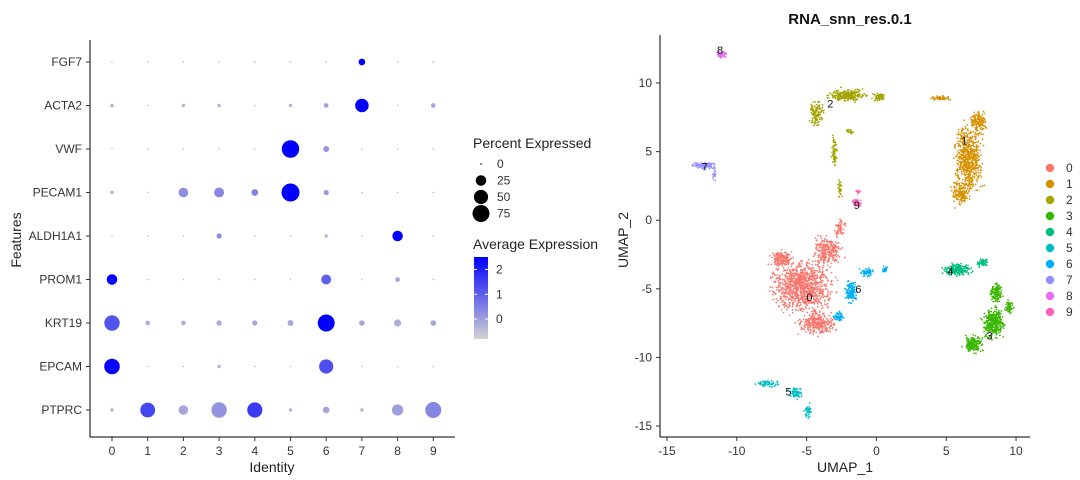  Describe the element at coordinates (535, 287) in the screenshot. I see `color-legend: Average Expression 210` at that location.